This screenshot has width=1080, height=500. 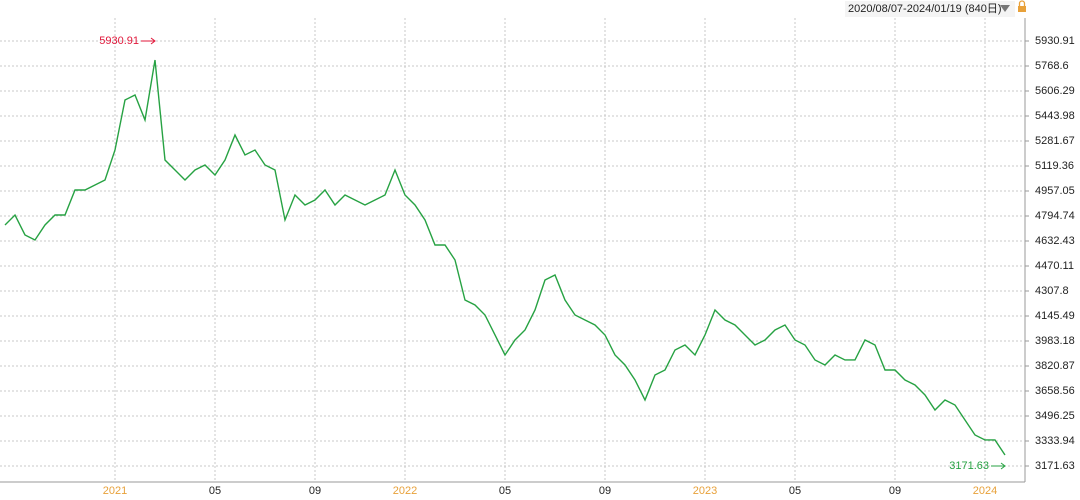 What do you see at coordinates (1022, 9) in the screenshot?
I see `lock-icon` at bounding box center [1022, 9].